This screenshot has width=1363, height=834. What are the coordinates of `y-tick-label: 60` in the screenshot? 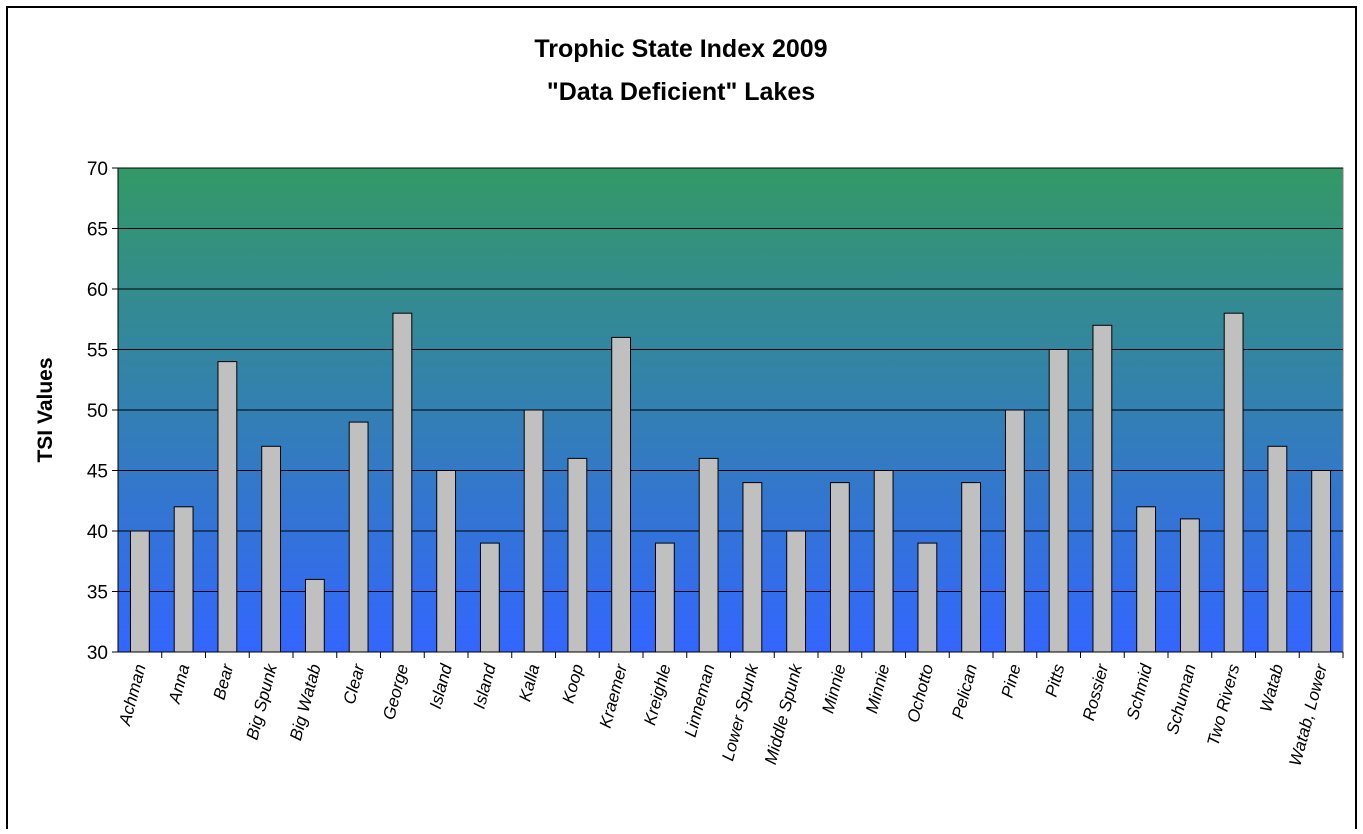 It's located at (97, 290).